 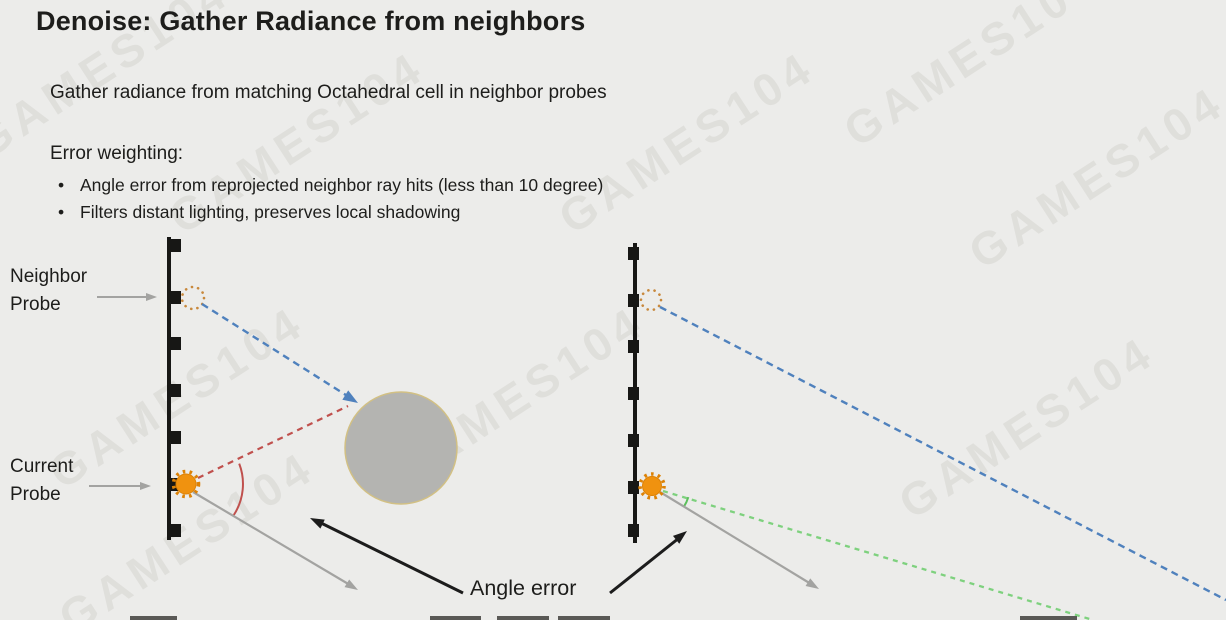 I want to click on reprojected-ray-green, so click(x=878, y=554).